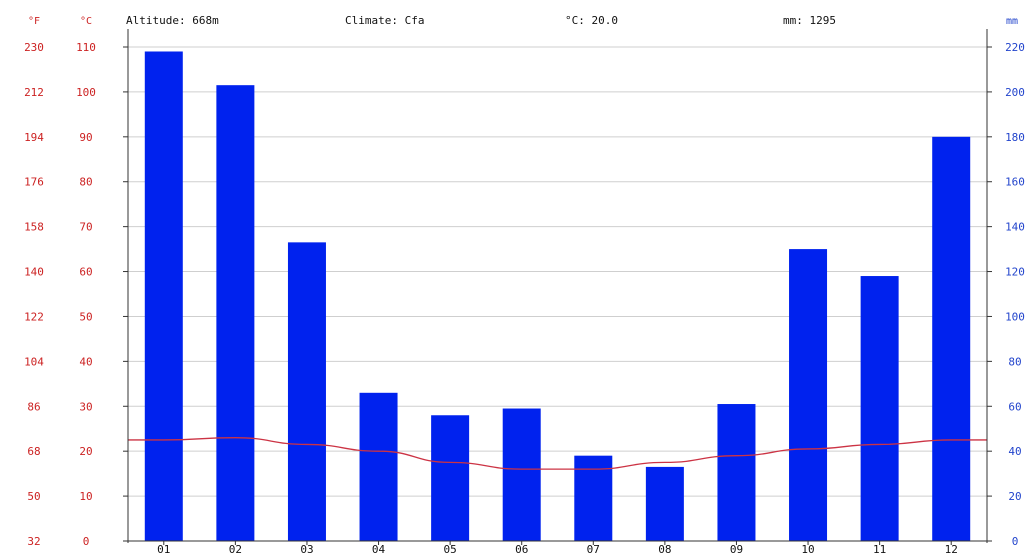 Image resolution: width=1034 pixels, height=557 pixels. What do you see at coordinates (85, 227) in the screenshot?
I see `celsius-tick-70: 70` at bounding box center [85, 227].